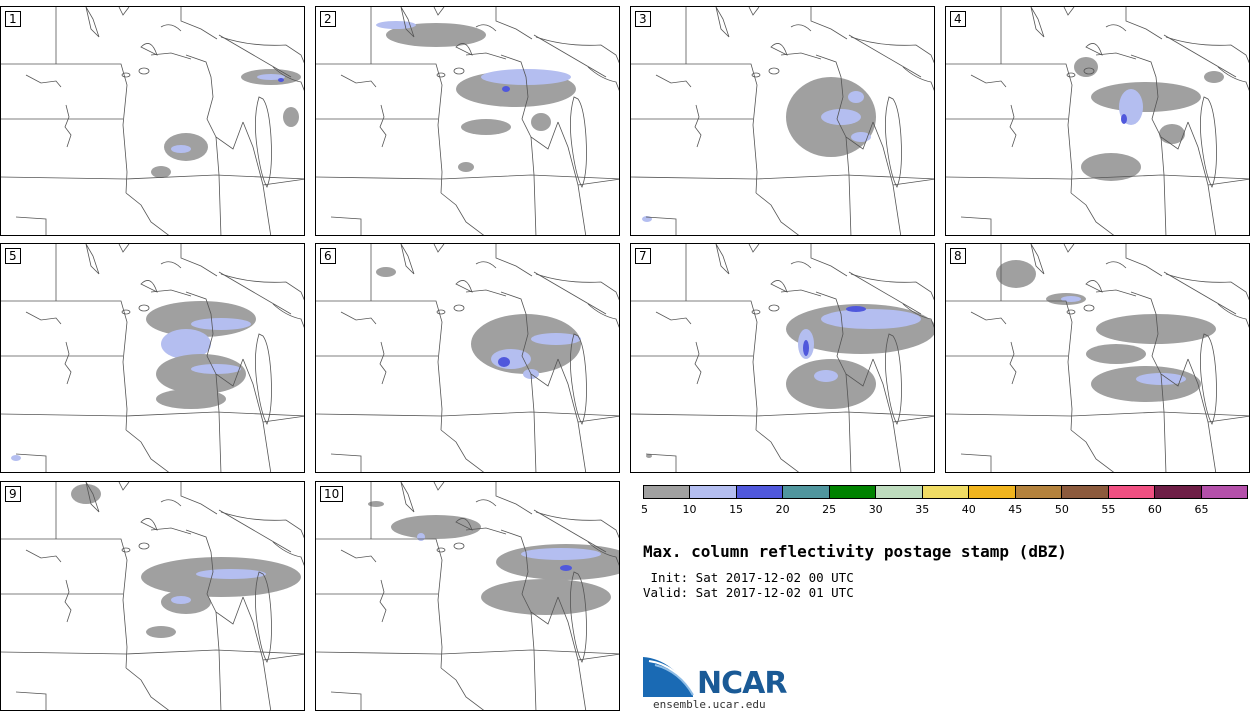 Image resolution: width=1260 pixels, height=713 pixels. Describe the element at coordinates (958, 19) in the screenshot. I see `member-label: 4` at that location.